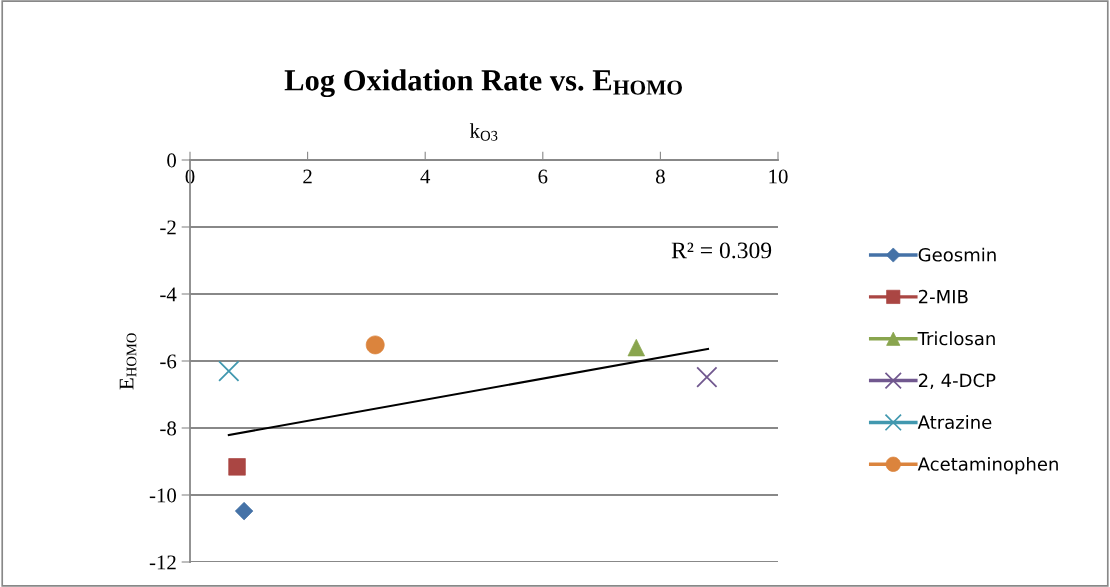  What do you see at coordinates (660, 176) in the screenshot?
I see `x-tick-label: 8` at bounding box center [660, 176].